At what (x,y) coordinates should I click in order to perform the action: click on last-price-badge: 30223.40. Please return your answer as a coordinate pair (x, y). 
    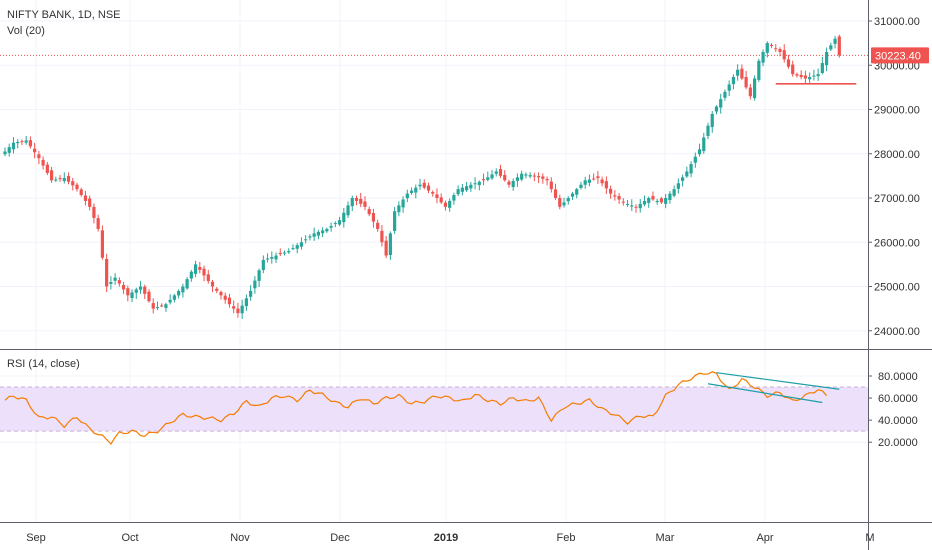
    Looking at the image, I should click on (900, 55).